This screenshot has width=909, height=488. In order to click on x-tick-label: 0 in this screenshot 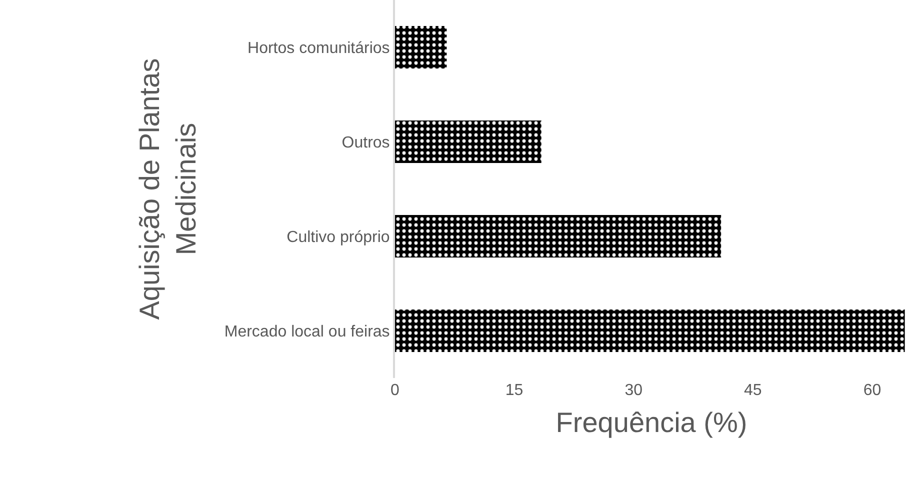, I will do `click(395, 390)`.